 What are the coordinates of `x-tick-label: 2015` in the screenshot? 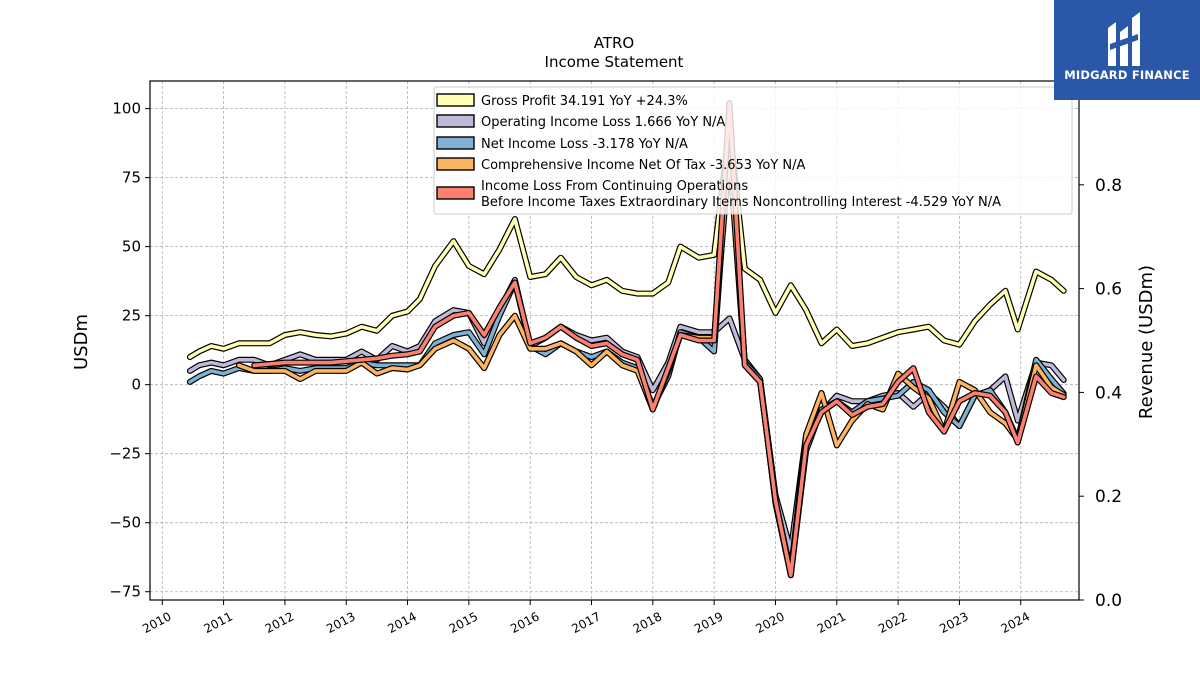 It's located at (464, 622).